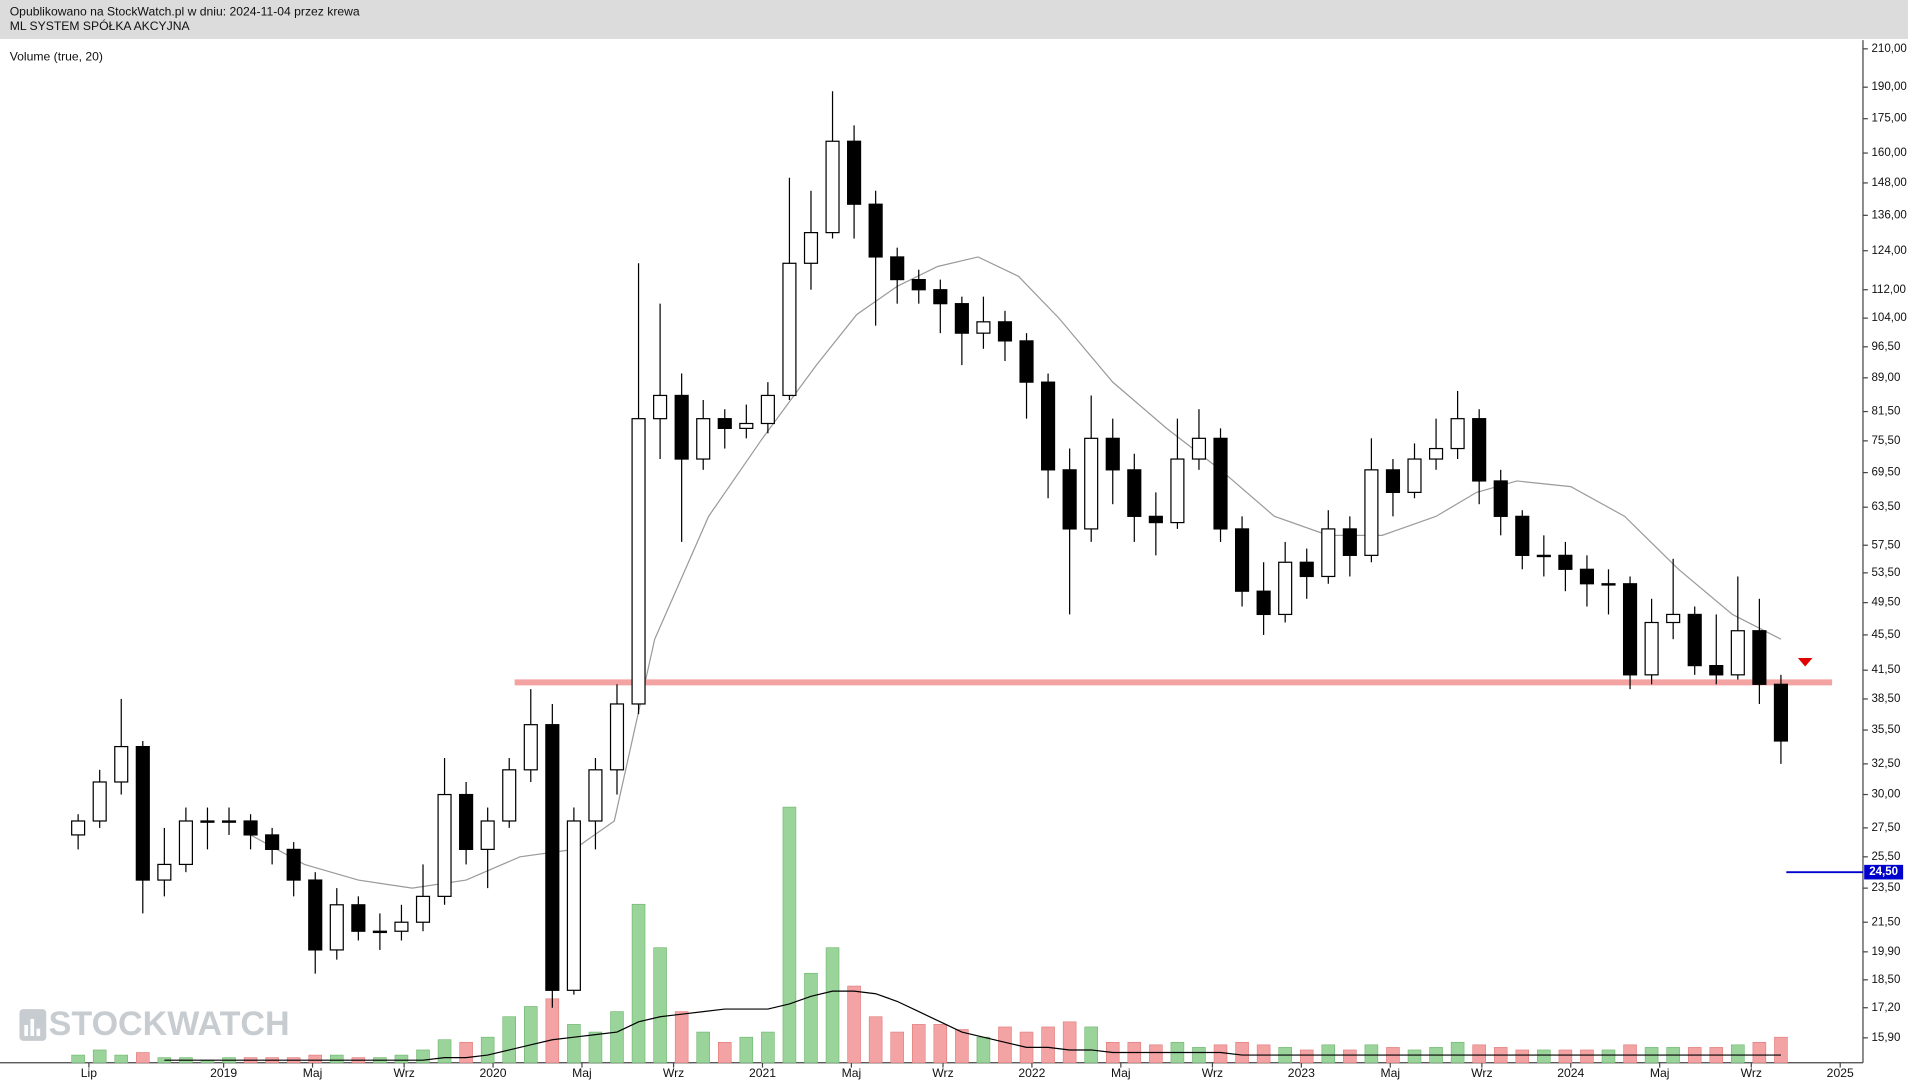 The width and height of the screenshot is (1908, 1081). I want to click on header-bar, so click(954, 19).